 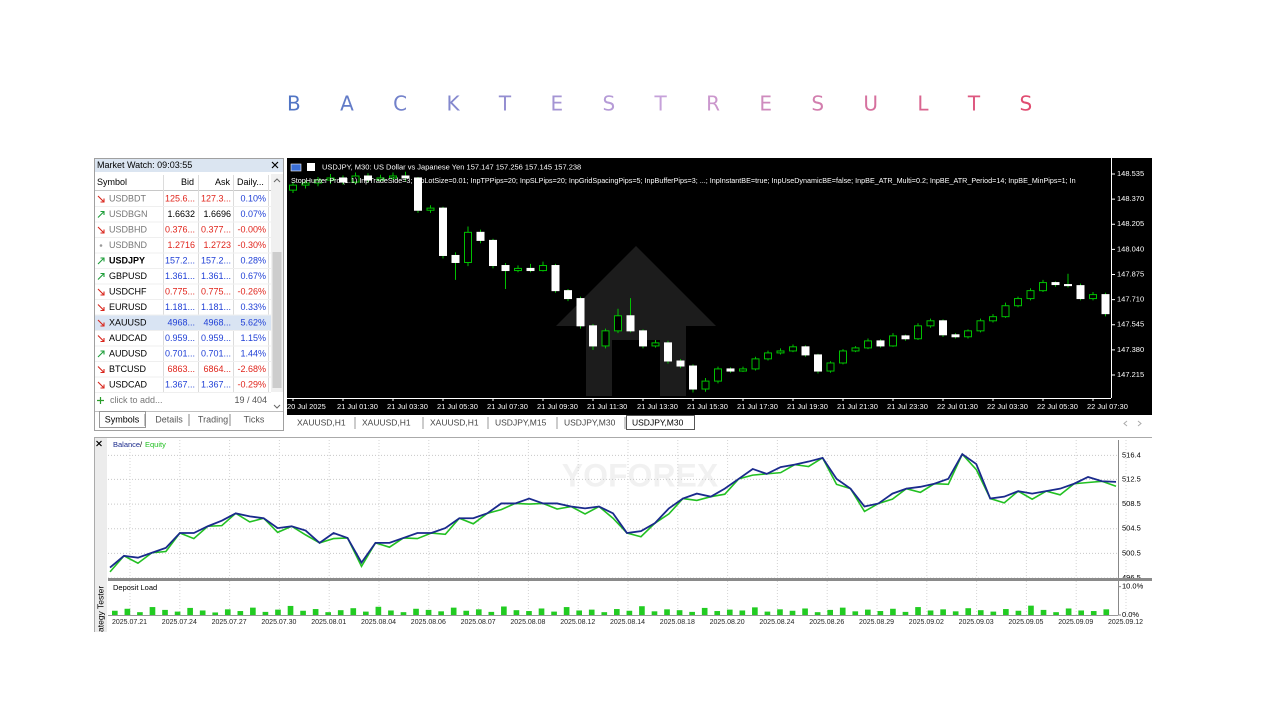 I want to click on daily-change: 0.10%, so click(x=253, y=198).